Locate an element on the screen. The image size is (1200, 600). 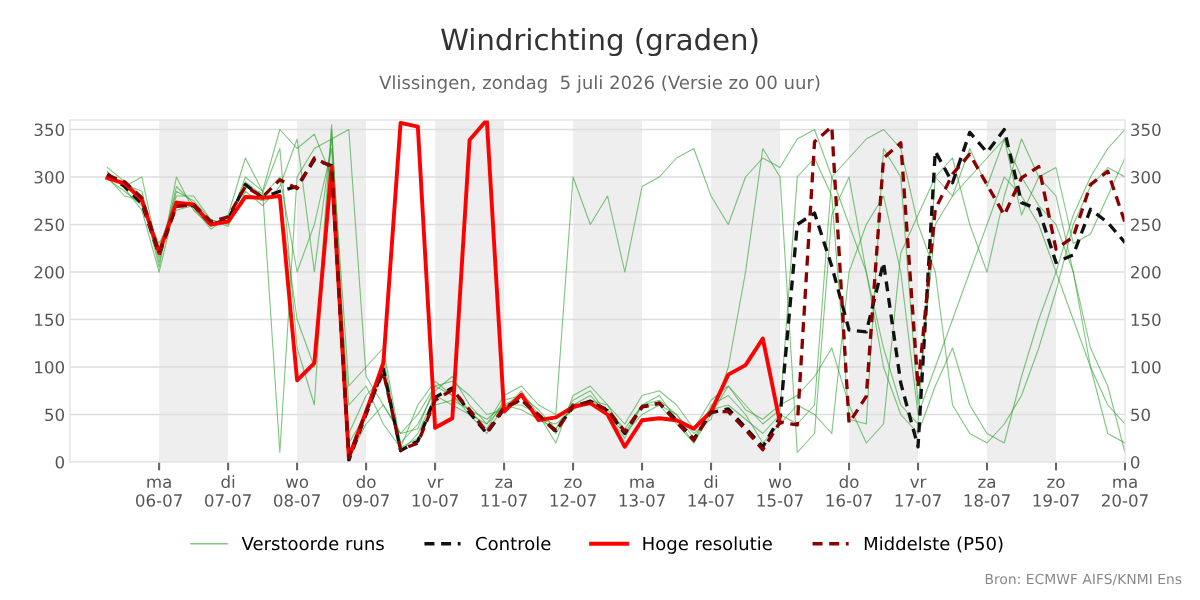
x-tick-label: do 16-07 is located at coordinates (849, 491).